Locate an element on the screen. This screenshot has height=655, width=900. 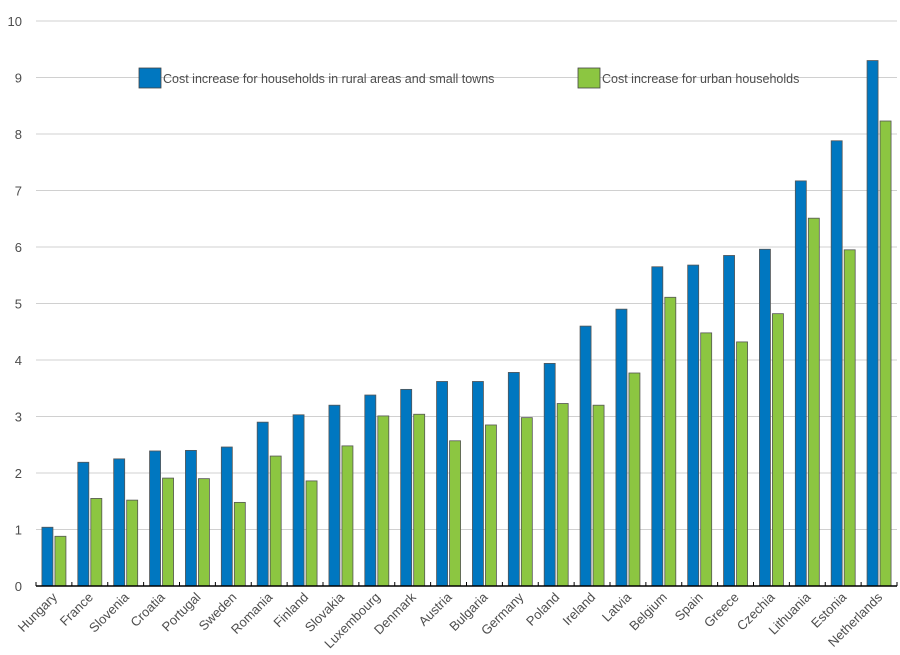
legend-swatch-urban is located at coordinates (589, 78).